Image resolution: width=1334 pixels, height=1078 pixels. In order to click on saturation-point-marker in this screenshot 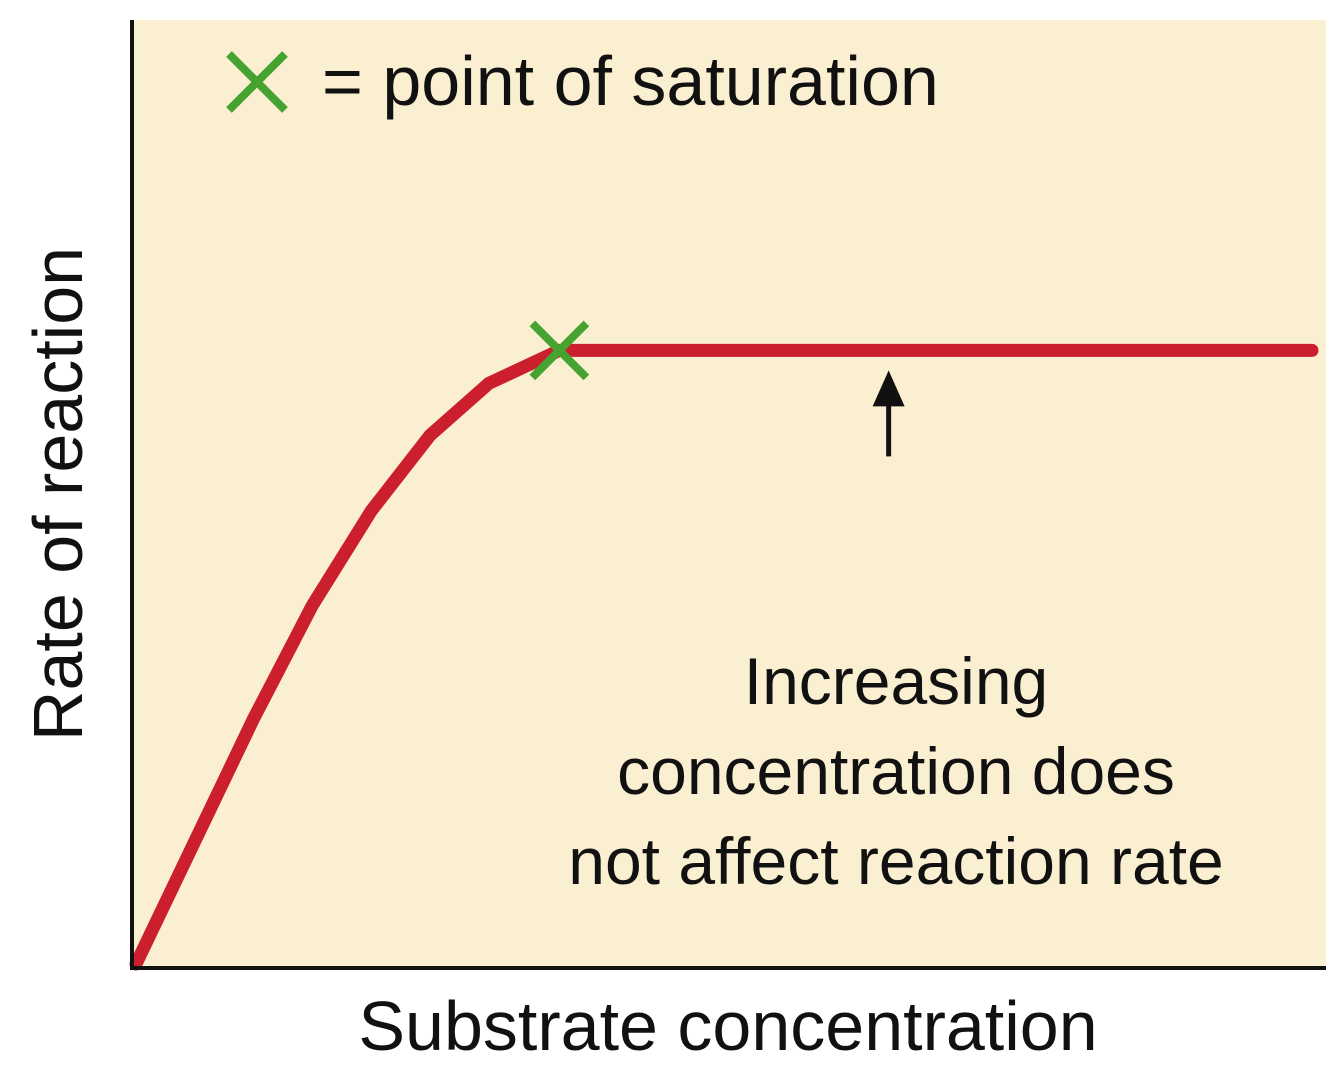, I will do `click(559, 350)`.